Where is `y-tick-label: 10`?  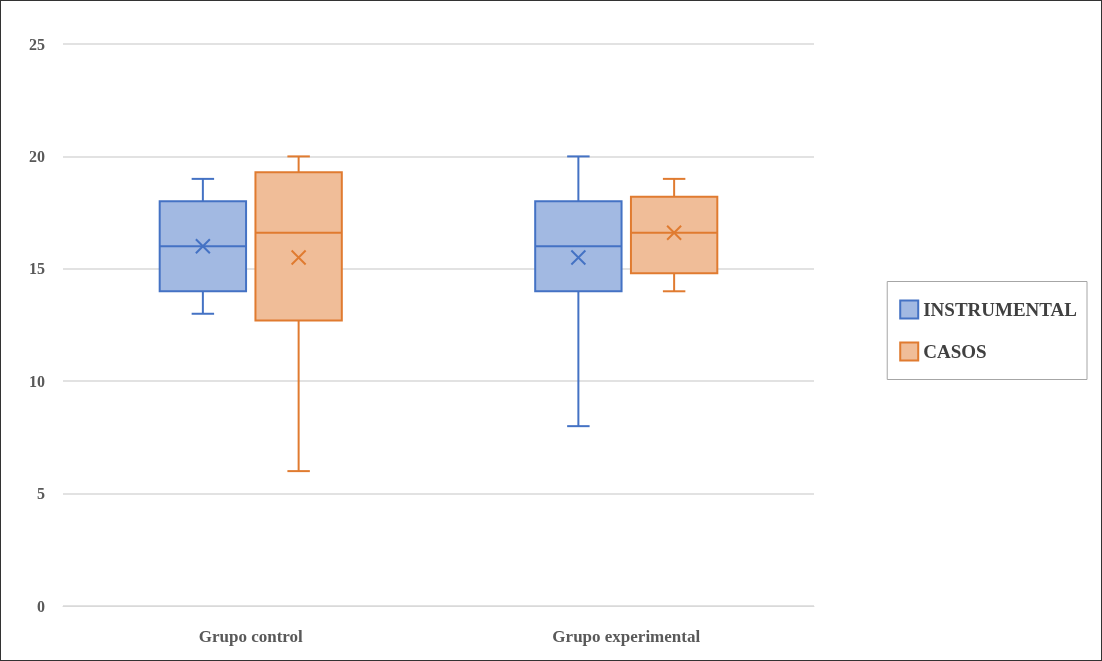
y-tick-label: 10 is located at coordinates (37, 381).